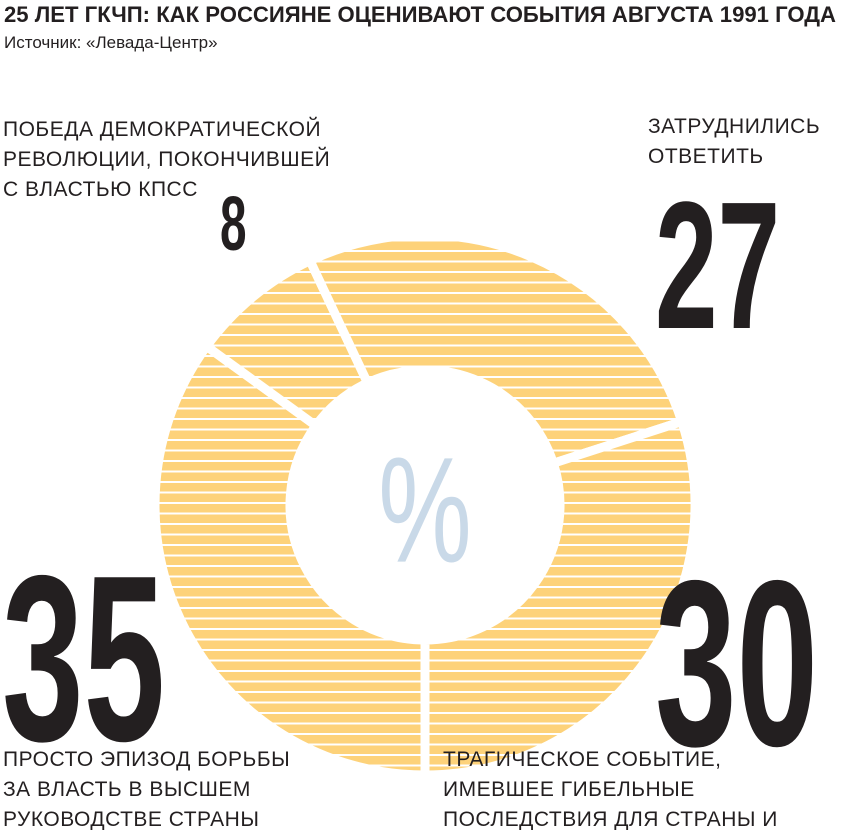 The width and height of the screenshot is (850, 830). Describe the element at coordinates (734, 141) in the screenshot. I see `category-label: ЗАТРУДНИЛИСЬ ОТВЕТИТЬ` at that location.